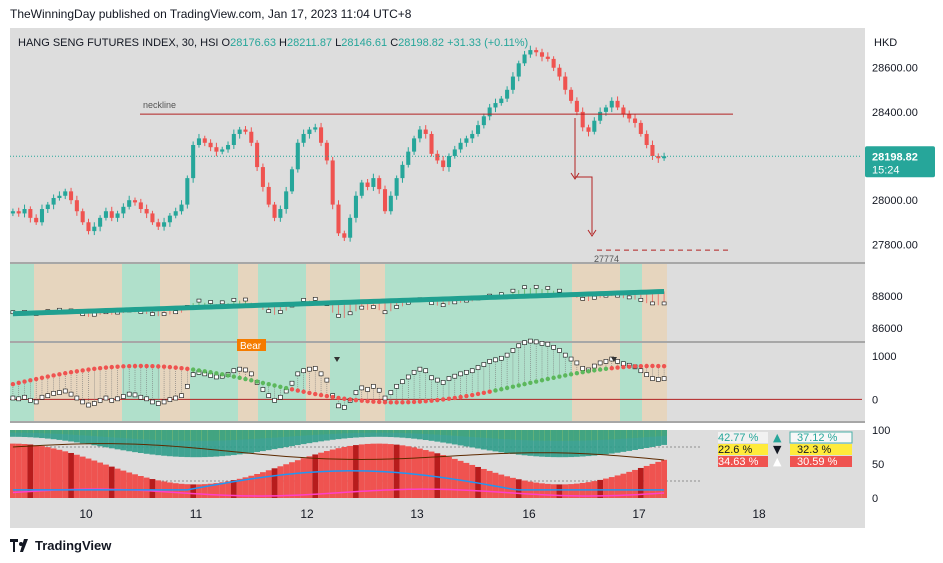 The image size is (943, 563). I want to click on ribbon-slow-band, so click(338, 302).